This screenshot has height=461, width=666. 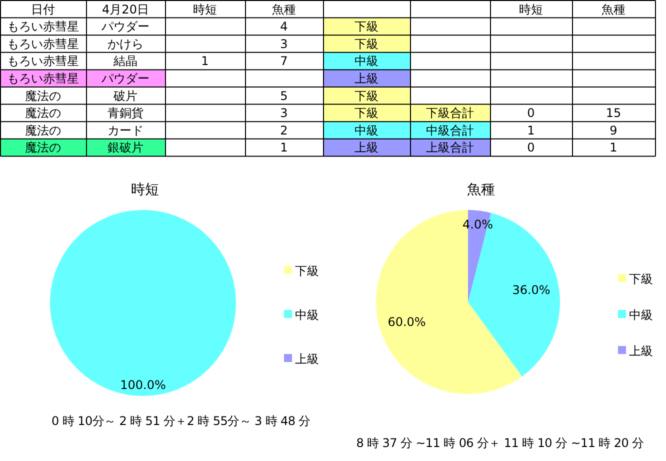 I want to click on text: 9, so click(x=614, y=130).